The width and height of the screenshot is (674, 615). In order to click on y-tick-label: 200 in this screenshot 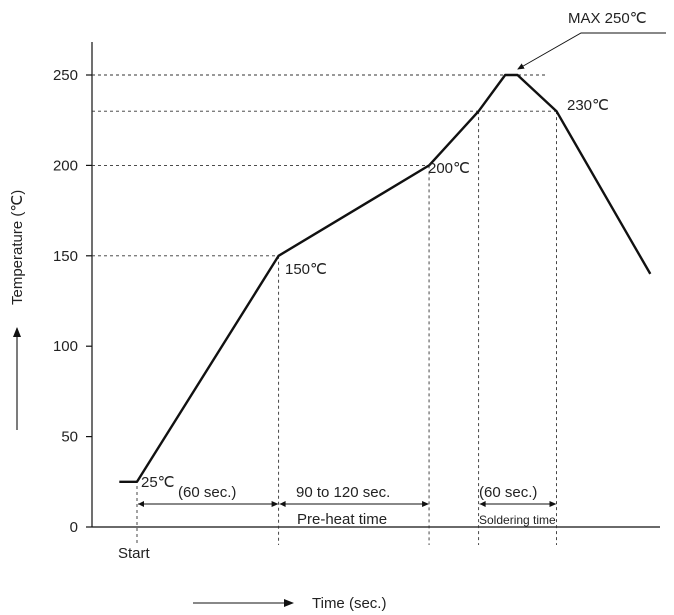, I will do `click(65, 165)`.